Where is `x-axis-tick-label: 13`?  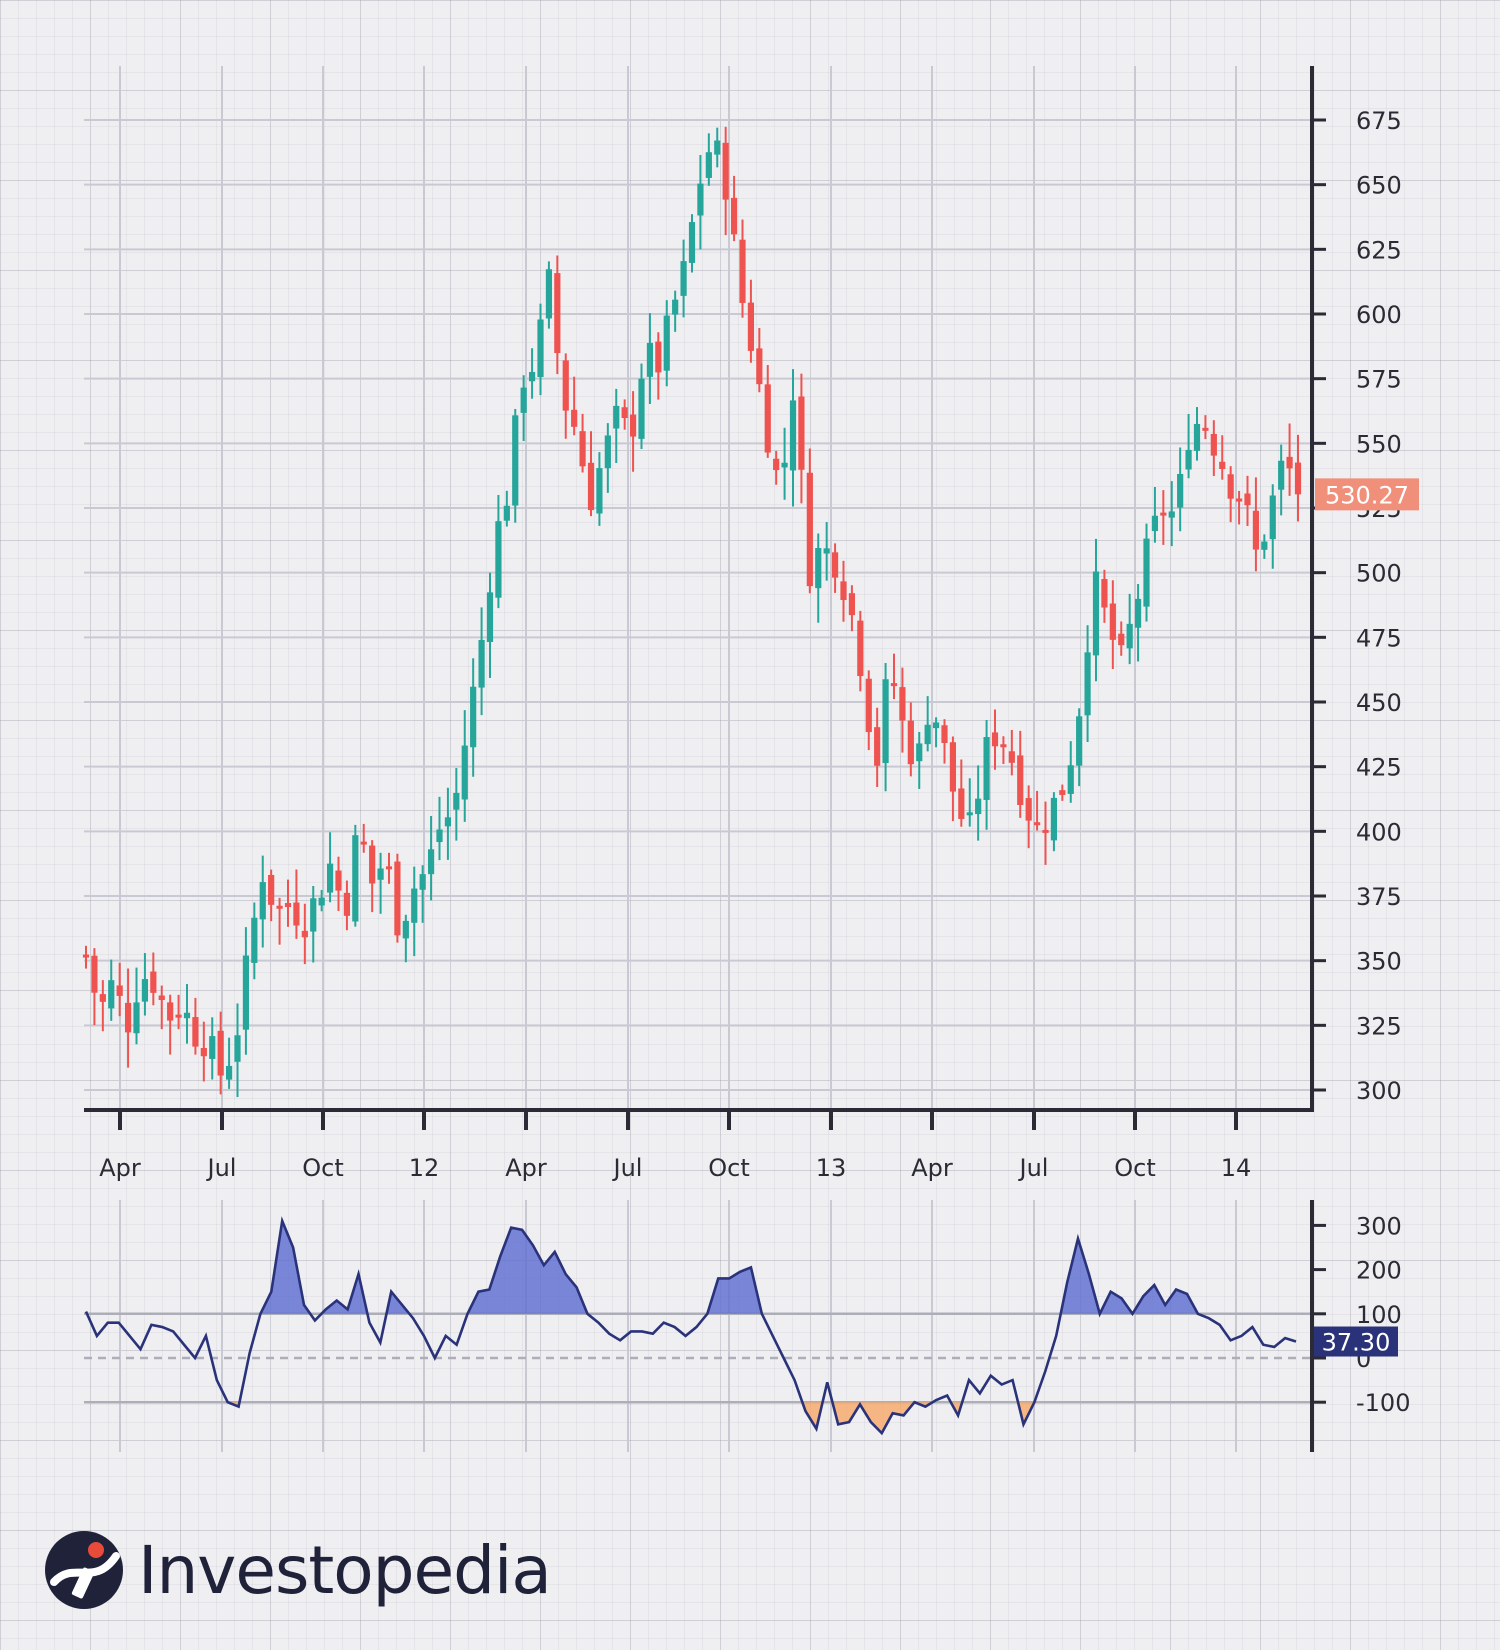 x-axis-tick-label: 13 is located at coordinates (831, 1168).